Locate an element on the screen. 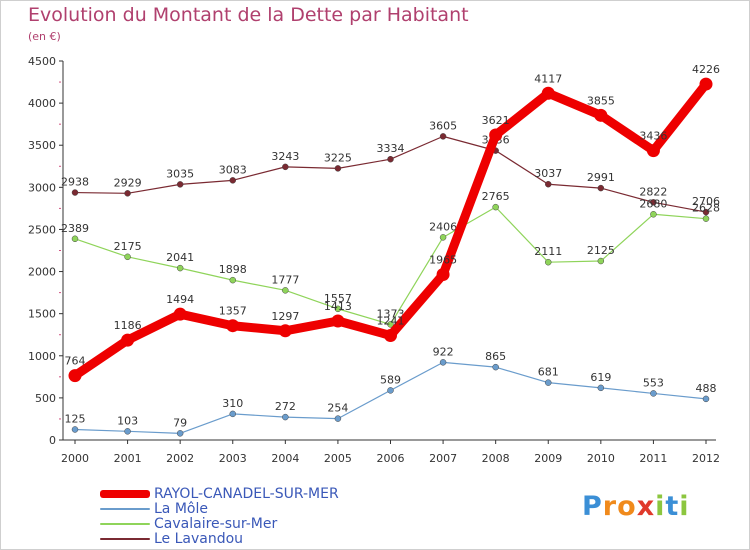 The width and height of the screenshot is (750, 550). y-tick-label: 1000 is located at coordinates (42, 356).